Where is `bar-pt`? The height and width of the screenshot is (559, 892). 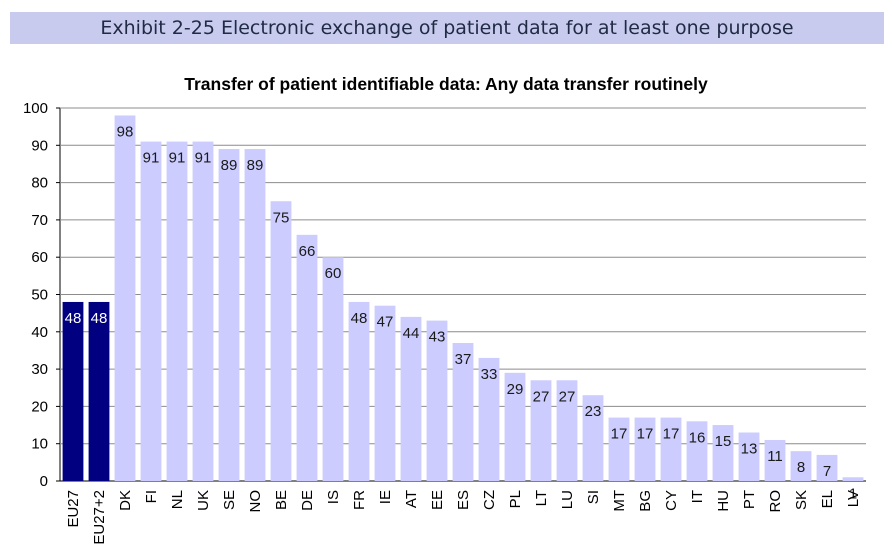
bar-pt is located at coordinates (749, 456).